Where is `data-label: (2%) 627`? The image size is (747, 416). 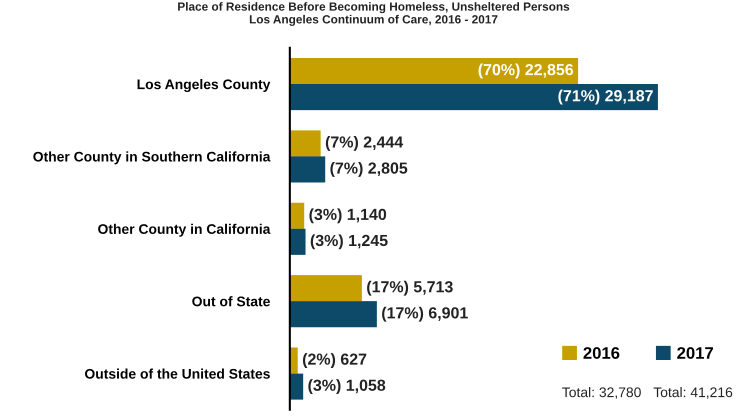 data-label: (2%) 627 is located at coordinates (334, 360).